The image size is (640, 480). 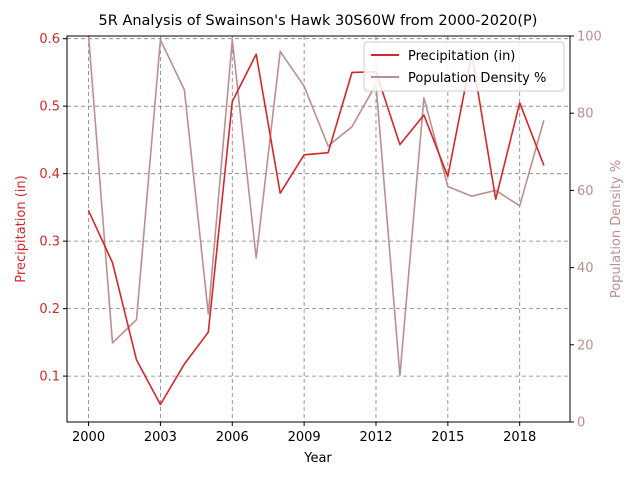 I want to click on x-tick-label: 2015, so click(x=447, y=437).